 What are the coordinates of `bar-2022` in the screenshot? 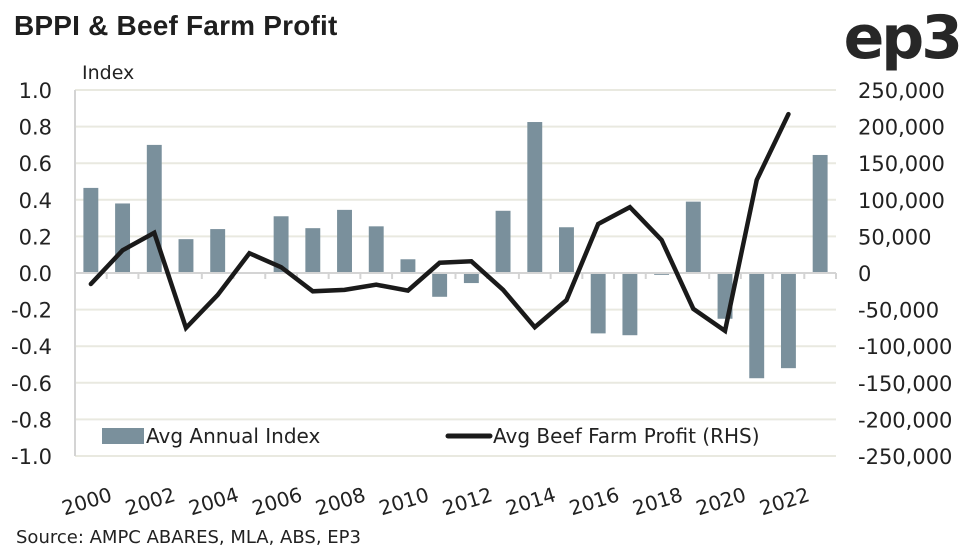 It's located at (788, 321).